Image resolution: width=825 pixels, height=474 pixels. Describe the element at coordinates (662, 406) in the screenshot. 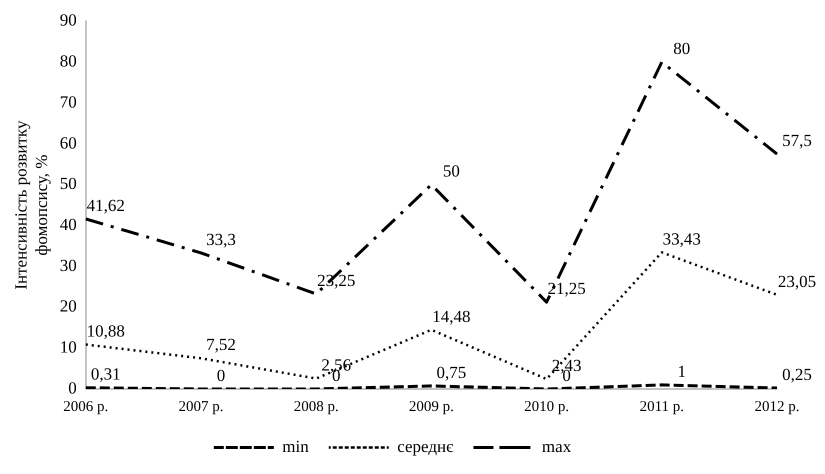

I see `x-tick-label: 2011 р.` at that location.